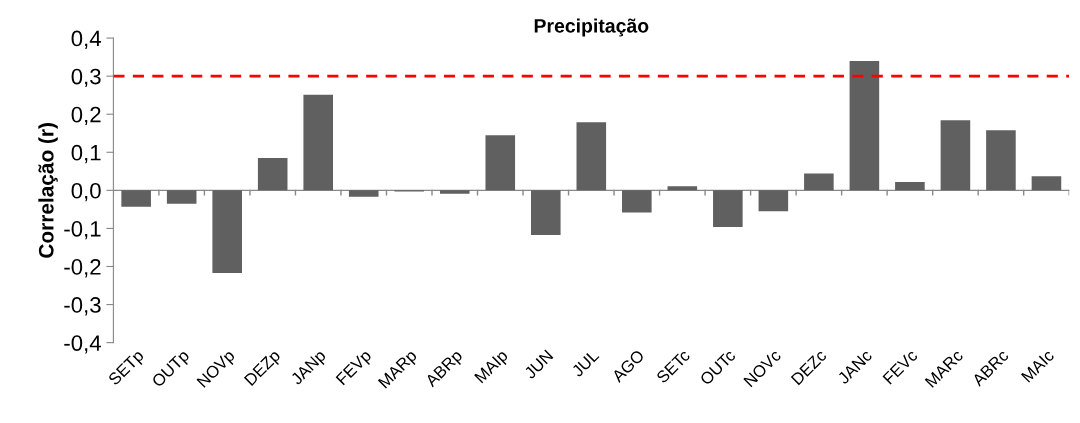  Describe the element at coordinates (86, 78) in the screenshot. I see `y-tick-label: 0,3` at that location.